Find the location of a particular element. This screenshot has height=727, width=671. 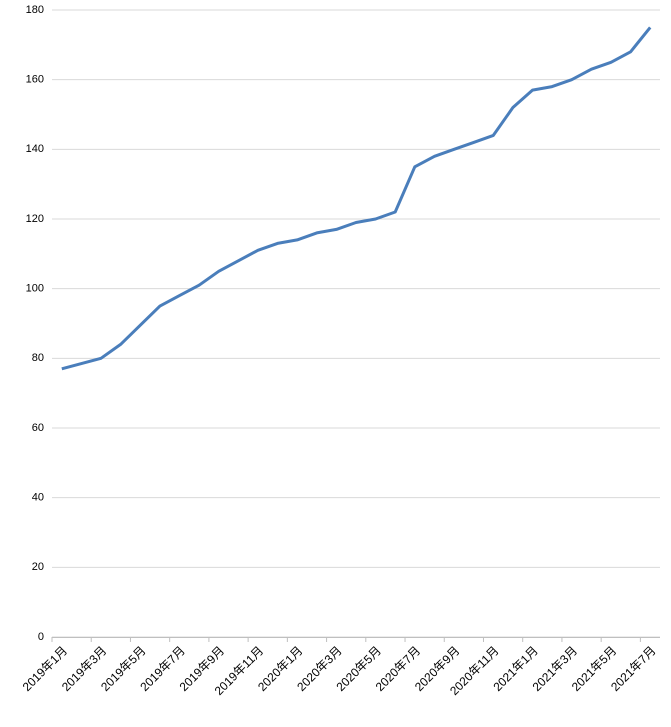

y-tick-label: 120 is located at coordinates (35, 219).